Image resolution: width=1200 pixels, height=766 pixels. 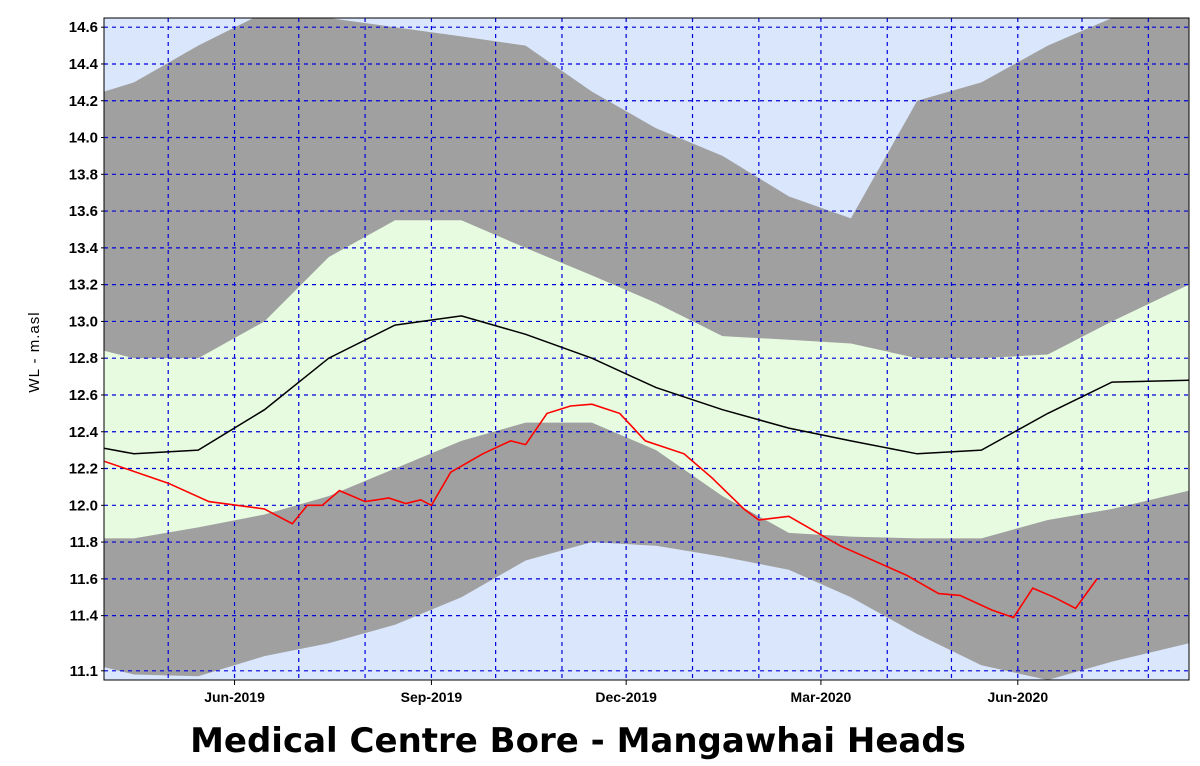 I want to click on y-tick-label: 13.2, so click(x=83, y=285).